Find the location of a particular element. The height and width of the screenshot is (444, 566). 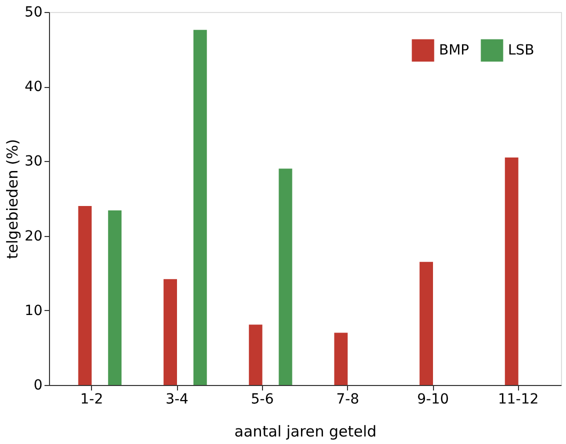

x-tick-label: 7-8 is located at coordinates (348, 400).